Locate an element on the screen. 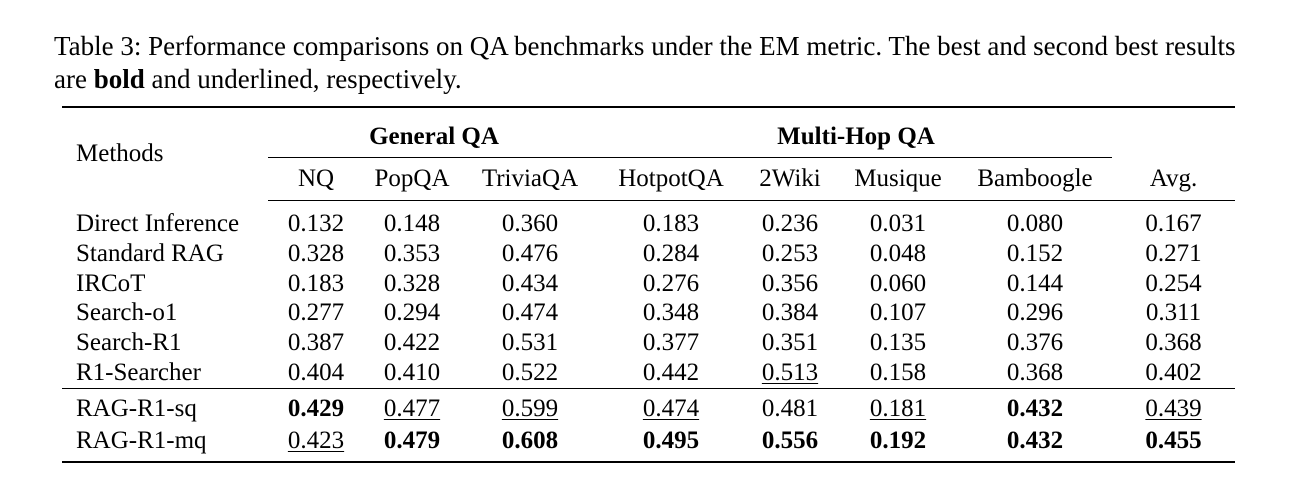 The image size is (1298, 488). metric-value: 0.513 is located at coordinates (790, 373).